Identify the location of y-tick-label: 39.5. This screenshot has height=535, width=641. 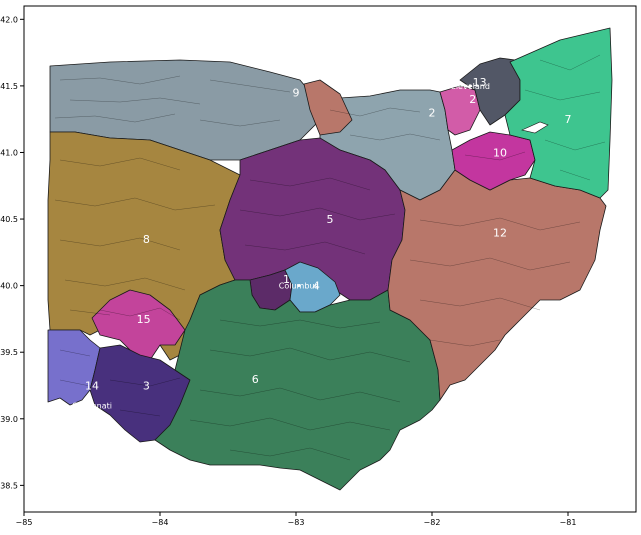
(9, 352).